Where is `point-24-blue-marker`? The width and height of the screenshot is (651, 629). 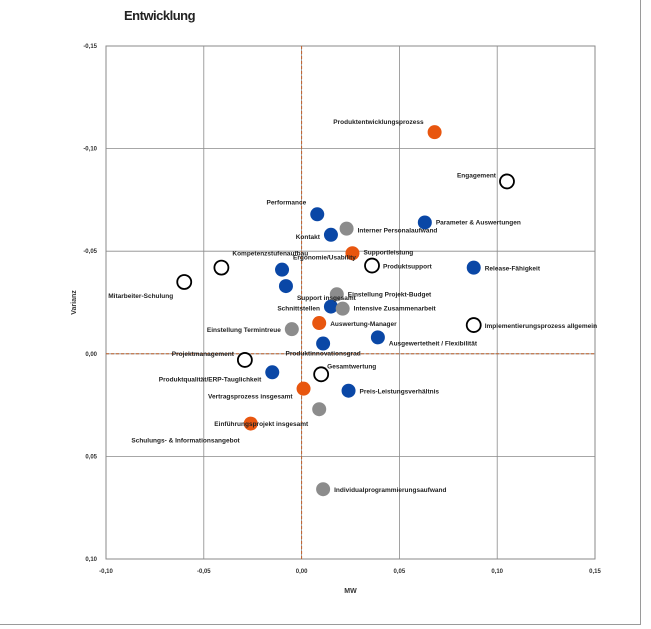 point-24-blue-marker is located at coordinates (348, 390).